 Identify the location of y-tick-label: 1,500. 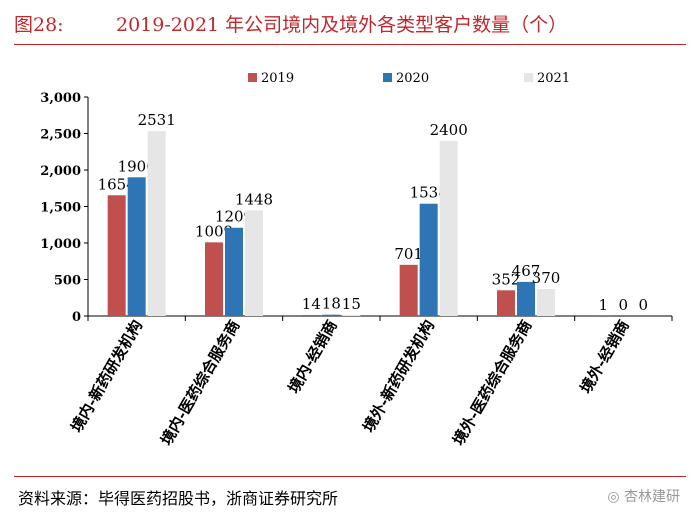
(60, 208).